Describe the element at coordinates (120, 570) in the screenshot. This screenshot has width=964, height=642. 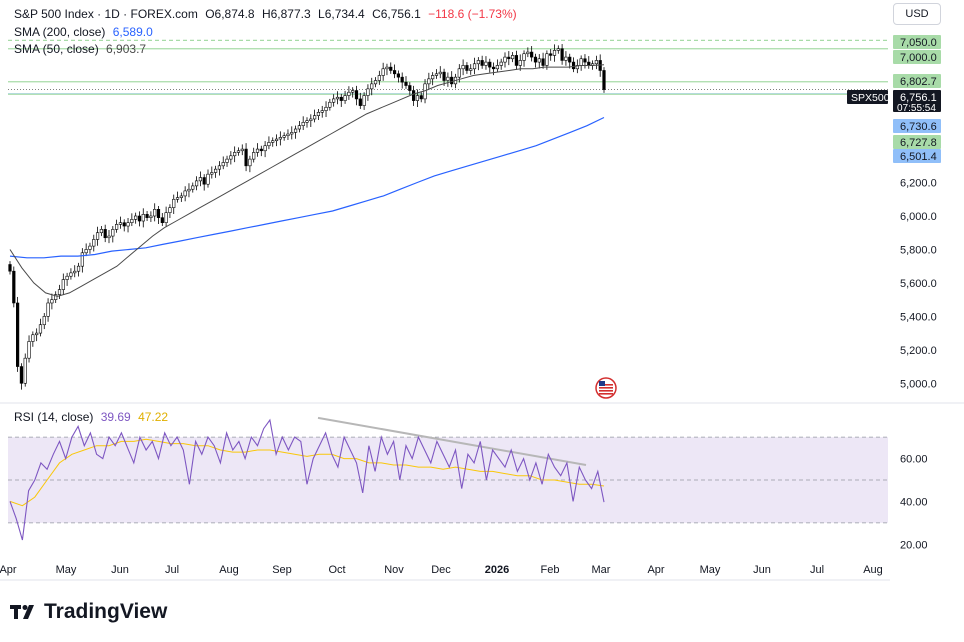
I see `x-tick-label-2: Jun` at that location.